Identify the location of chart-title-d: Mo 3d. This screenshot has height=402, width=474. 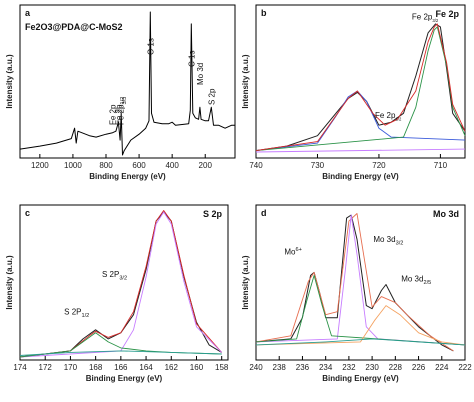
(446, 214).